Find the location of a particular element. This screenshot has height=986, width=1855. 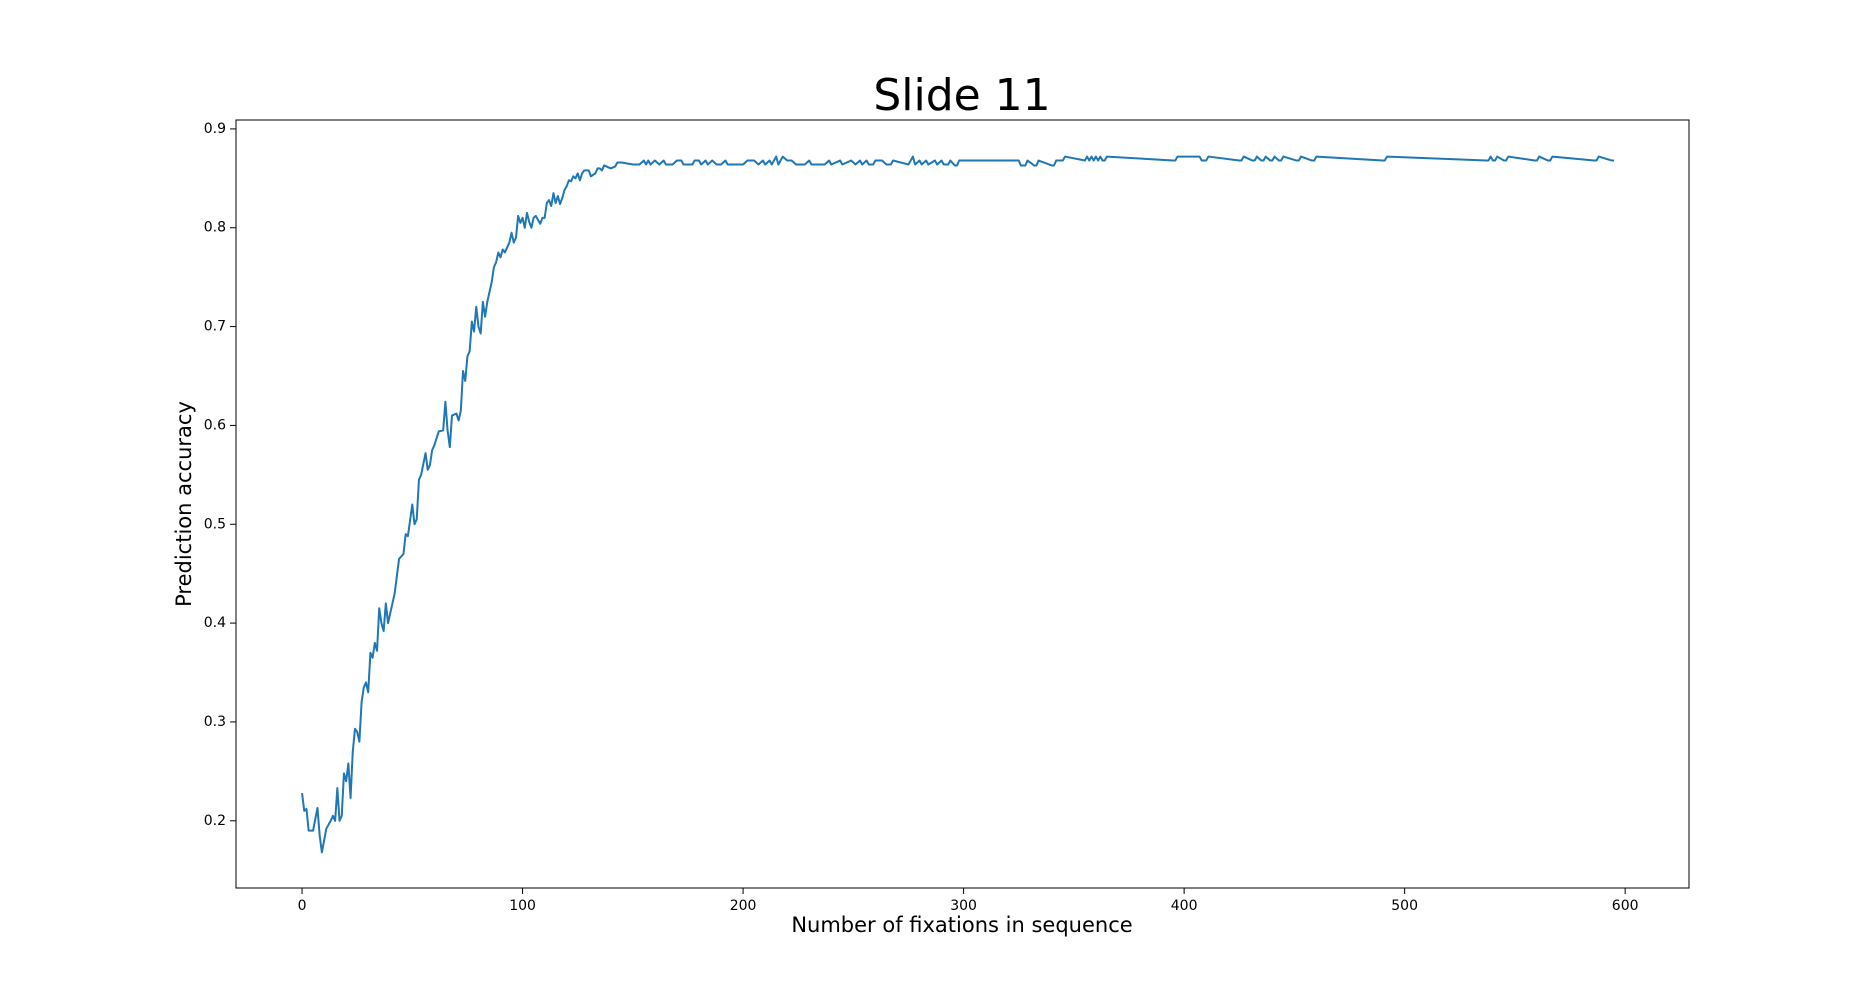

x-axis-label: Number of fixations in sequence is located at coordinates (961, 925).